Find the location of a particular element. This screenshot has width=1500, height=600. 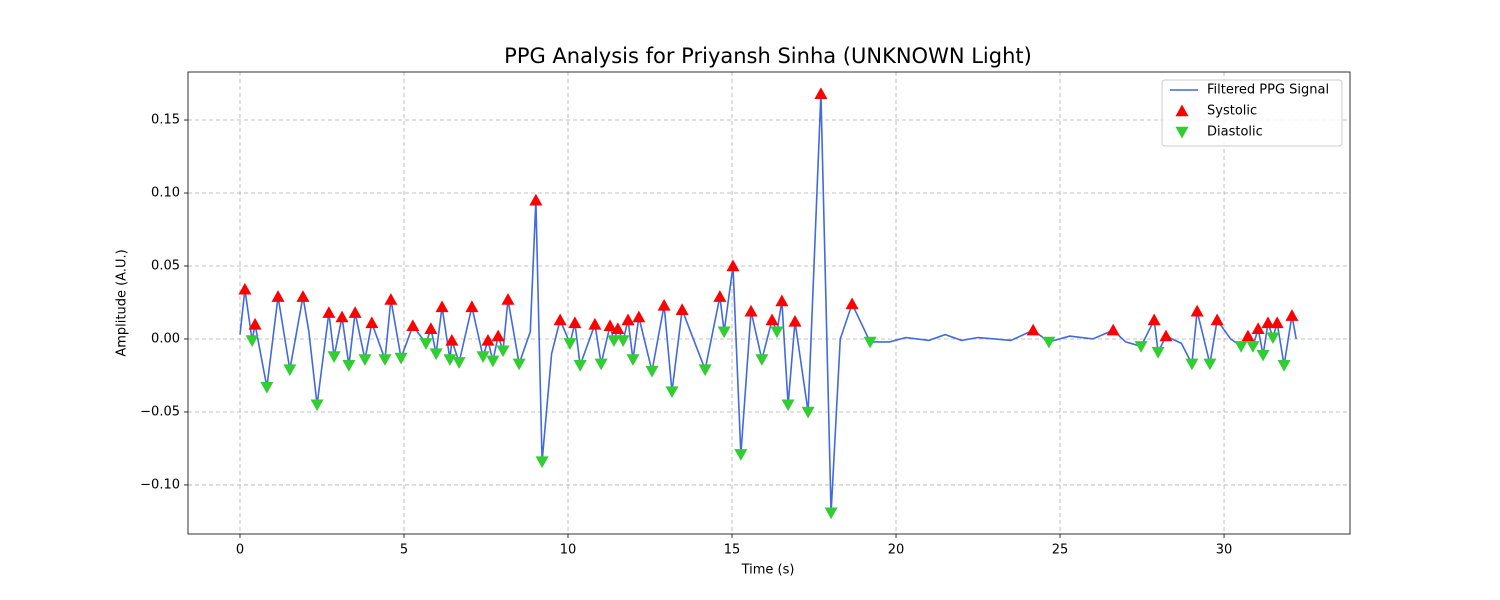

legend-label: Filtered PPG Signal is located at coordinates (1268, 90).